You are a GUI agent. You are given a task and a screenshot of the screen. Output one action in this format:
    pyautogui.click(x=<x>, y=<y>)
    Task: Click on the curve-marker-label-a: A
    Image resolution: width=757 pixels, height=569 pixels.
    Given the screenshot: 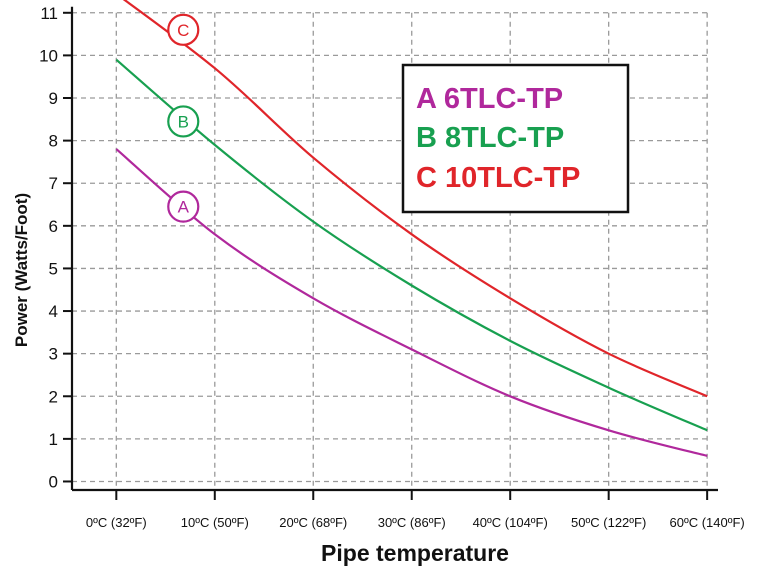 What is the action you would take?
    pyautogui.click(x=184, y=207)
    